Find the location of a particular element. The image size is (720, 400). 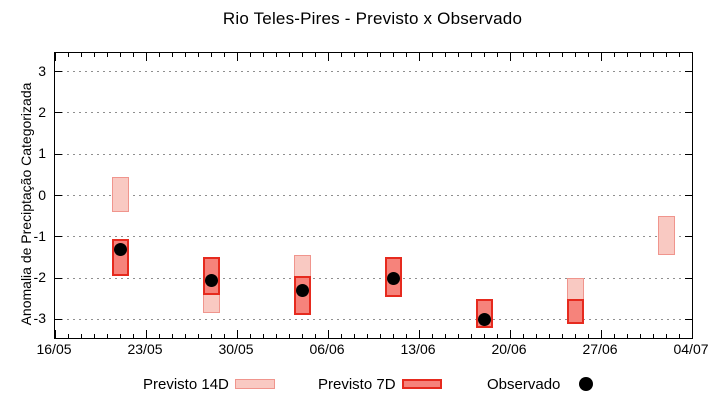

previsto-7d-swatch-icon is located at coordinates (421, 384).